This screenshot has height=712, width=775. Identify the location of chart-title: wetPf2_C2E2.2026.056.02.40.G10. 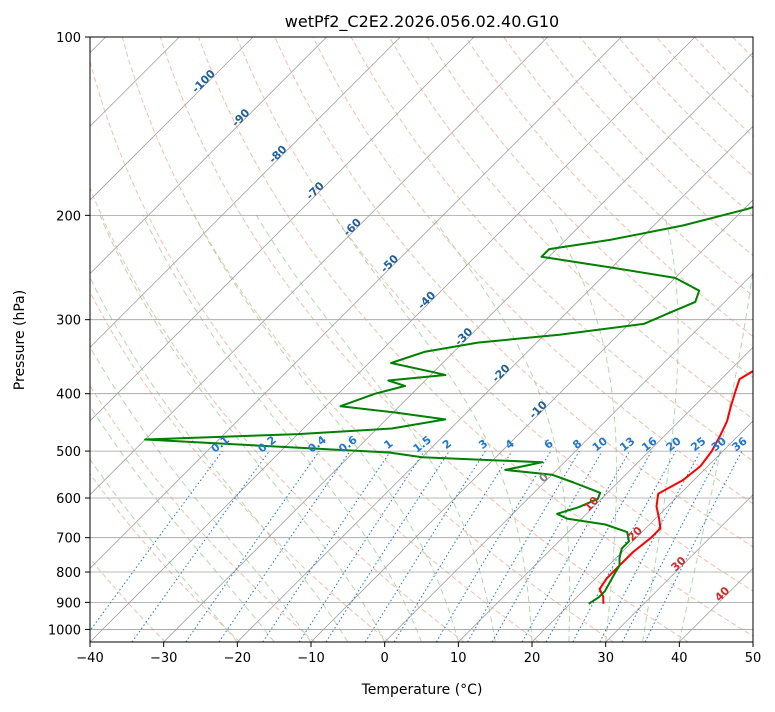
(422, 22).